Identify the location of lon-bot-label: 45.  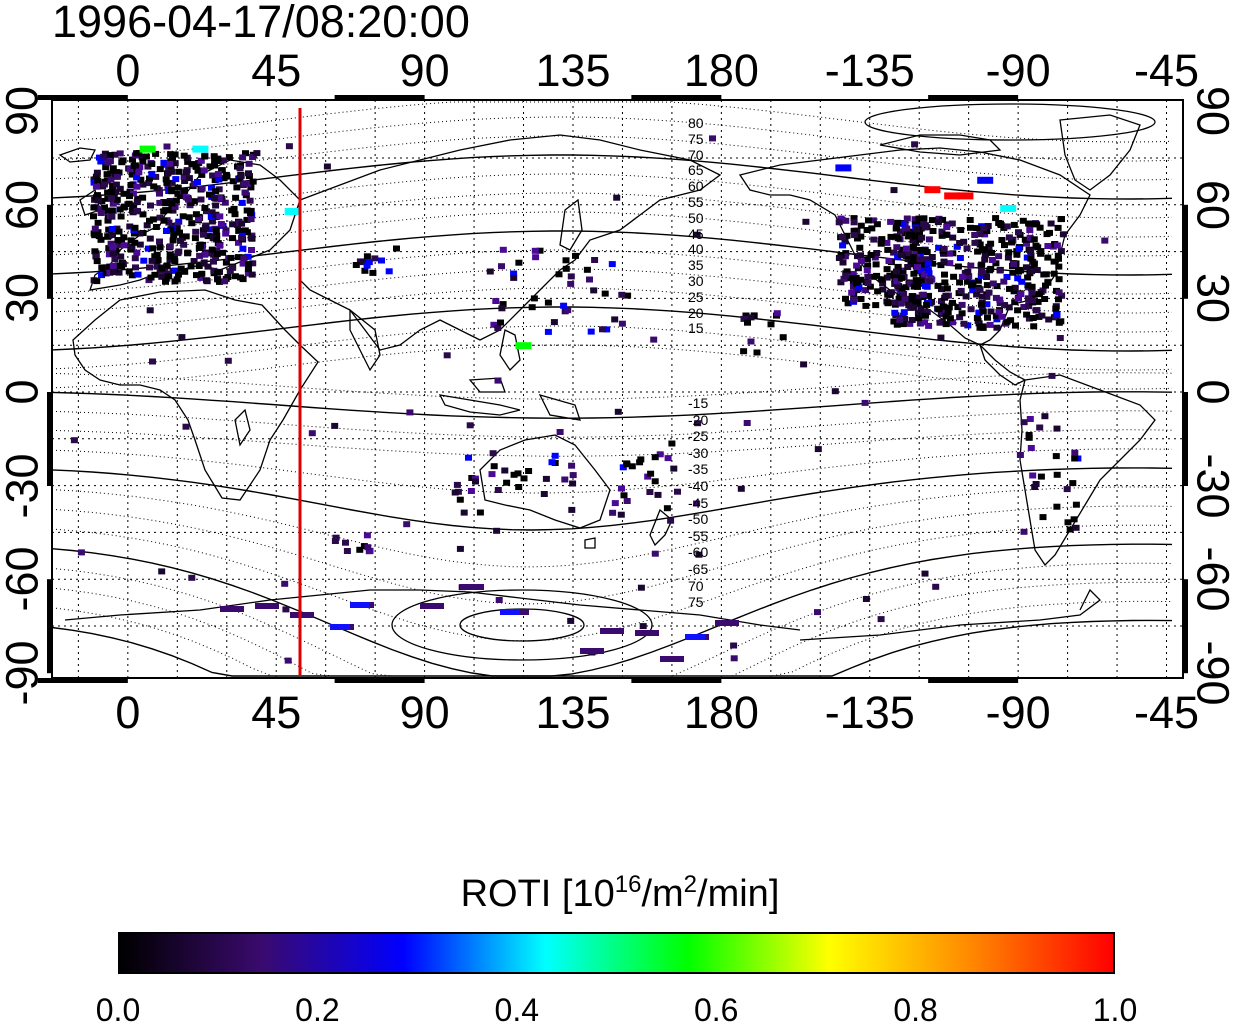
(276, 712).